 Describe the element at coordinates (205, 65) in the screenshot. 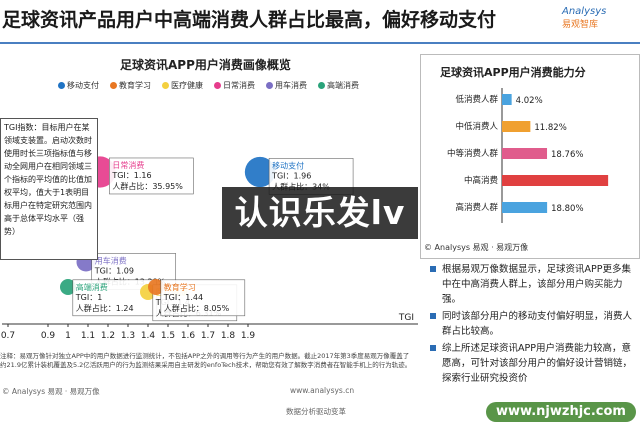

I see `left-chart-title: 足球资讯APP用户消费画像概览` at that location.